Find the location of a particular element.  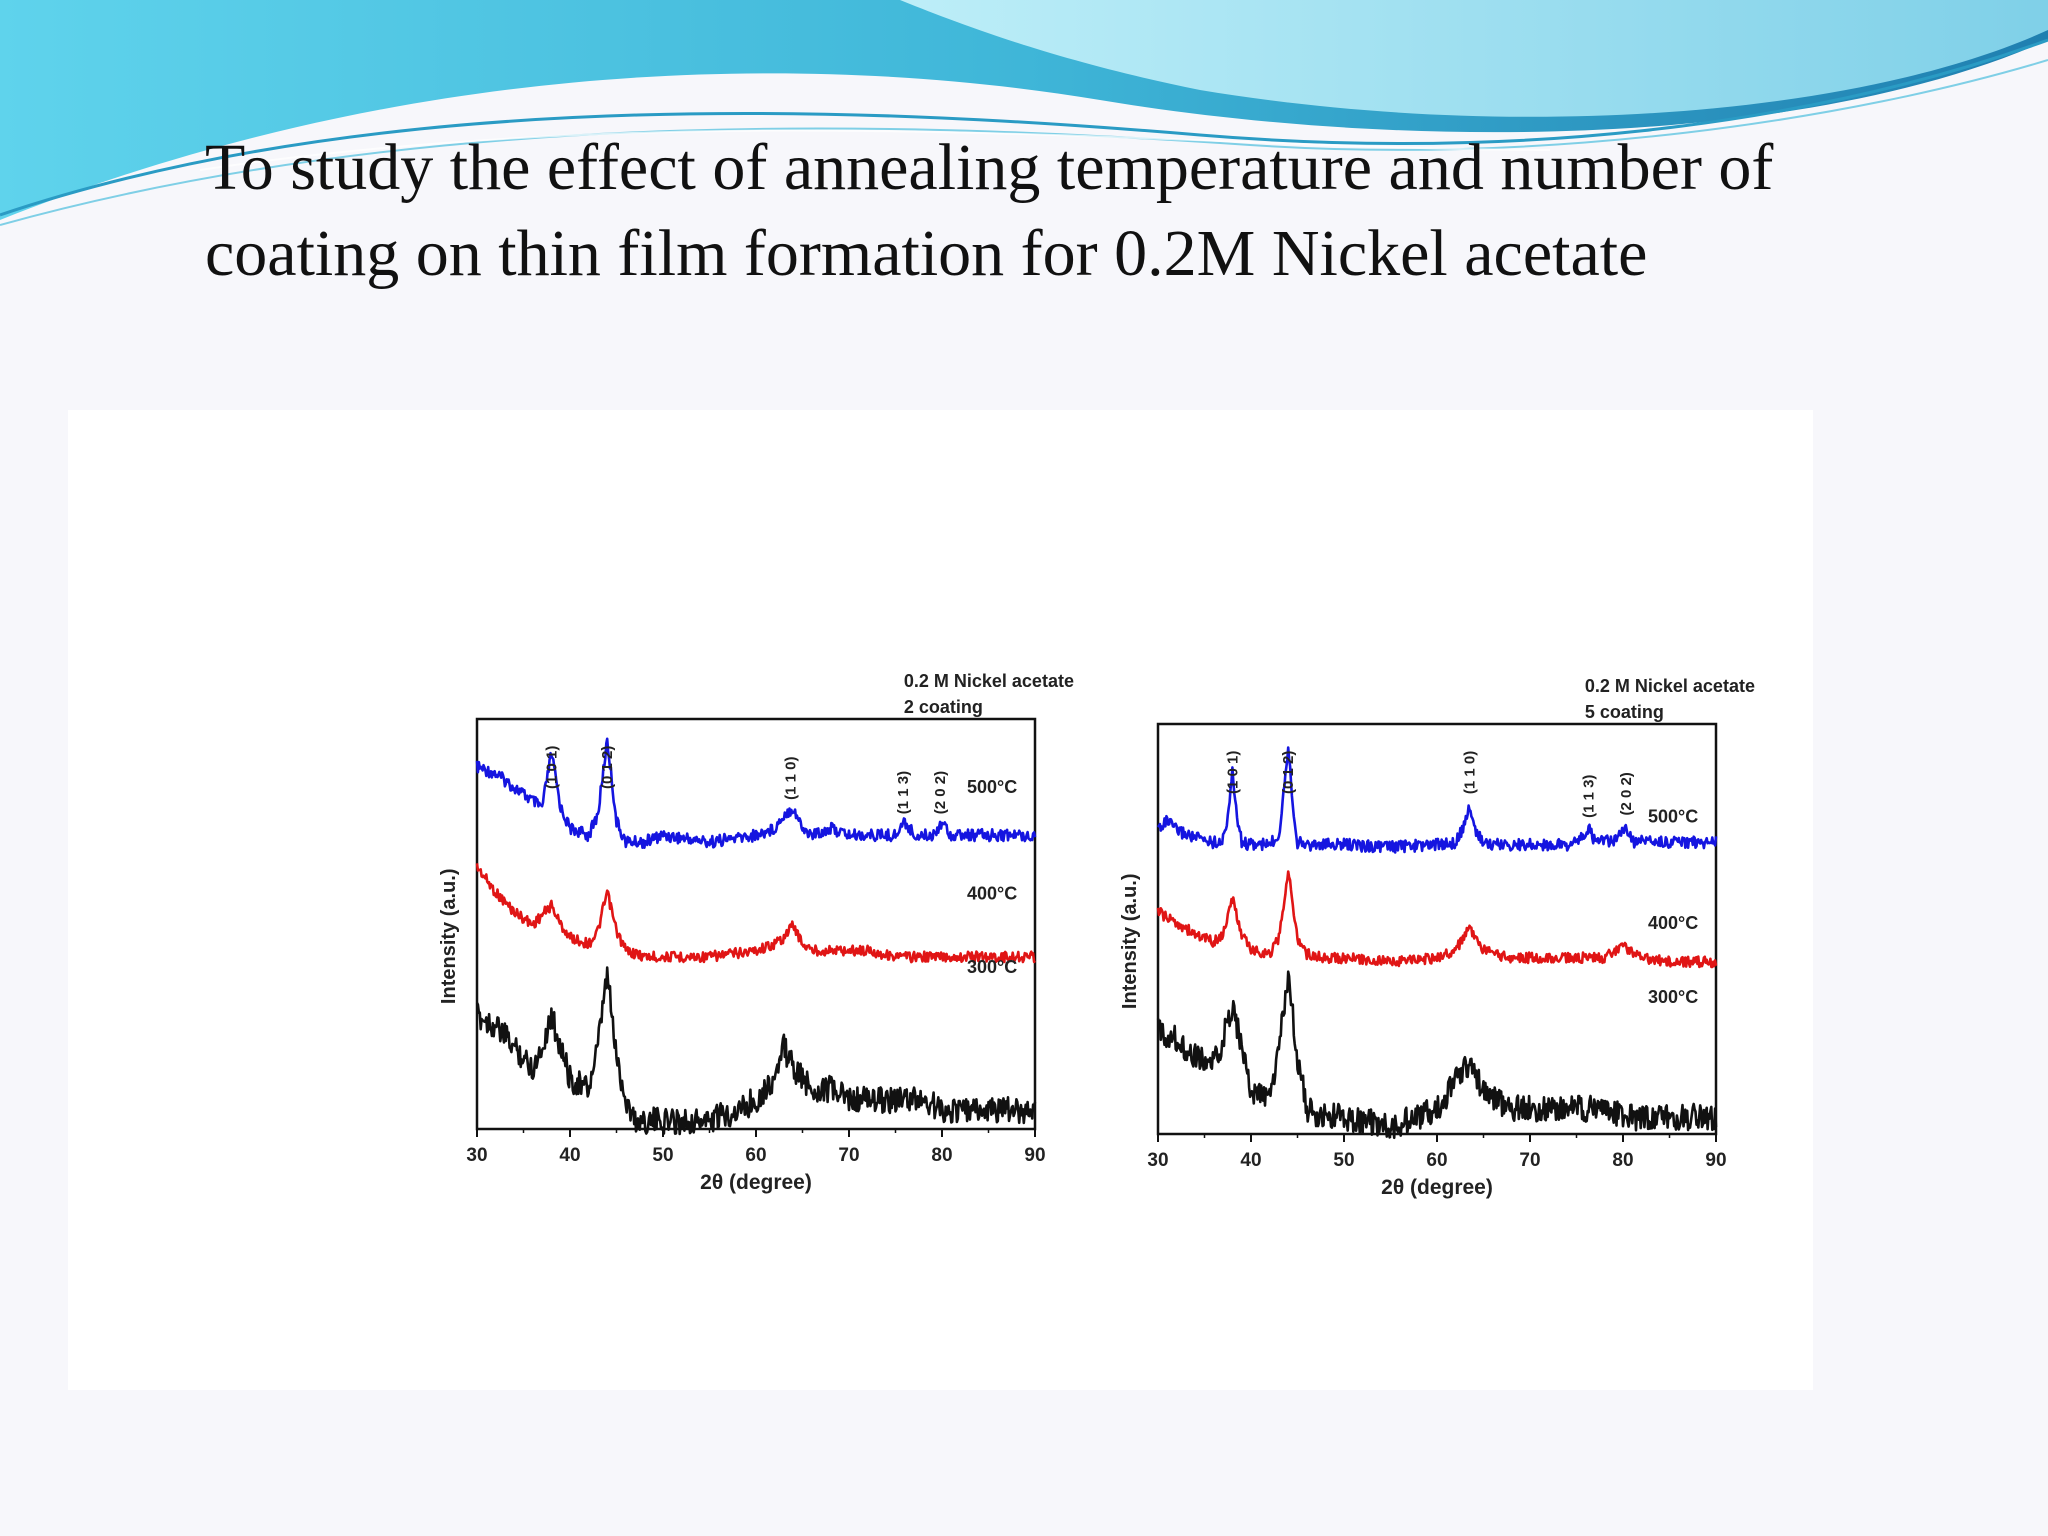

chart-annotation-line: 5 coating is located at coordinates (1624, 712).